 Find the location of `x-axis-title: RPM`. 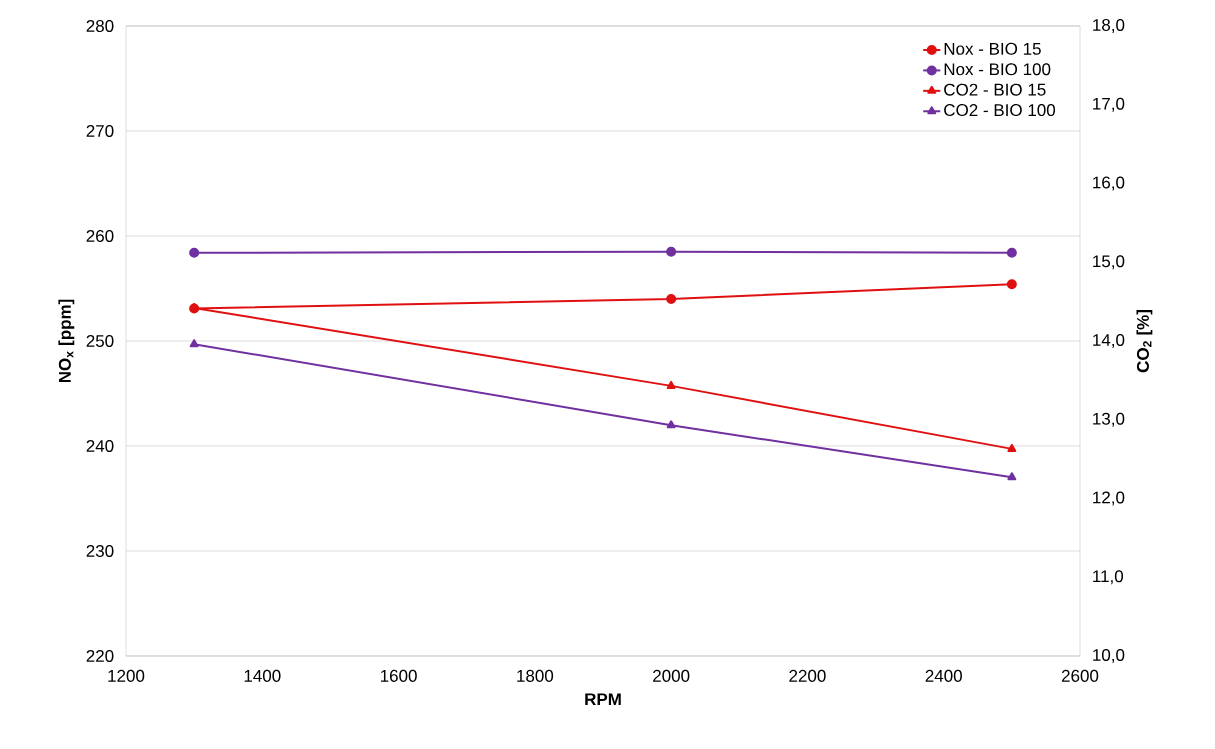

x-axis-title: RPM is located at coordinates (603, 699).